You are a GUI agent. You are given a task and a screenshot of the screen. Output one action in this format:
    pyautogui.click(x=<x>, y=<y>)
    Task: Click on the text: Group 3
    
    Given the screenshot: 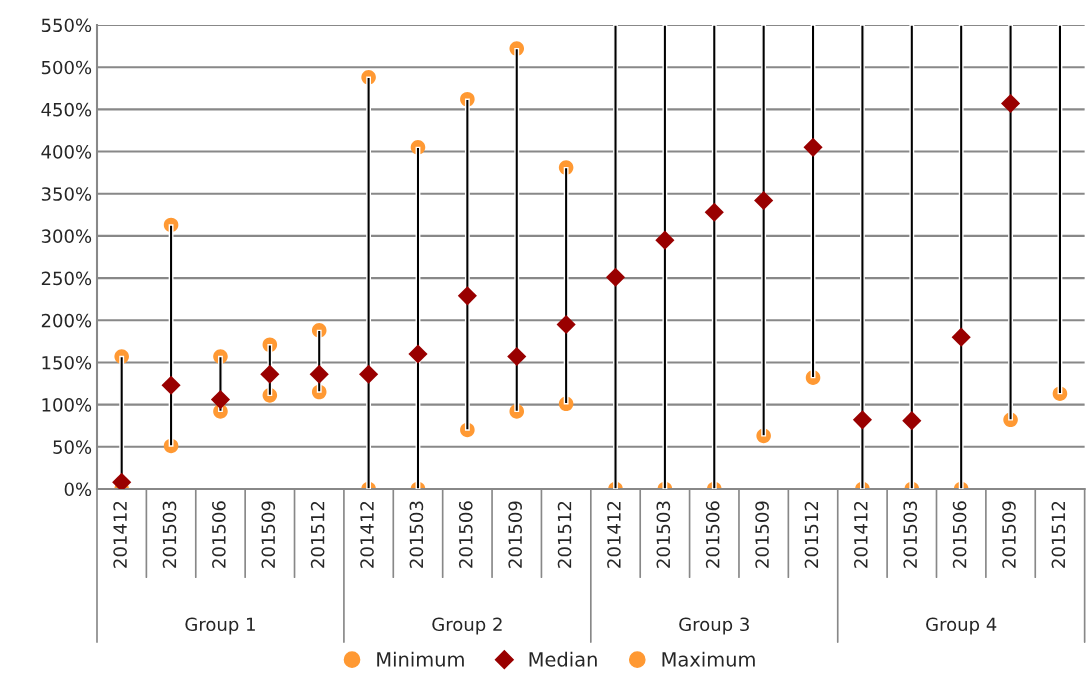 What is the action you would take?
    pyautogui.click(x=714, y=626)
    